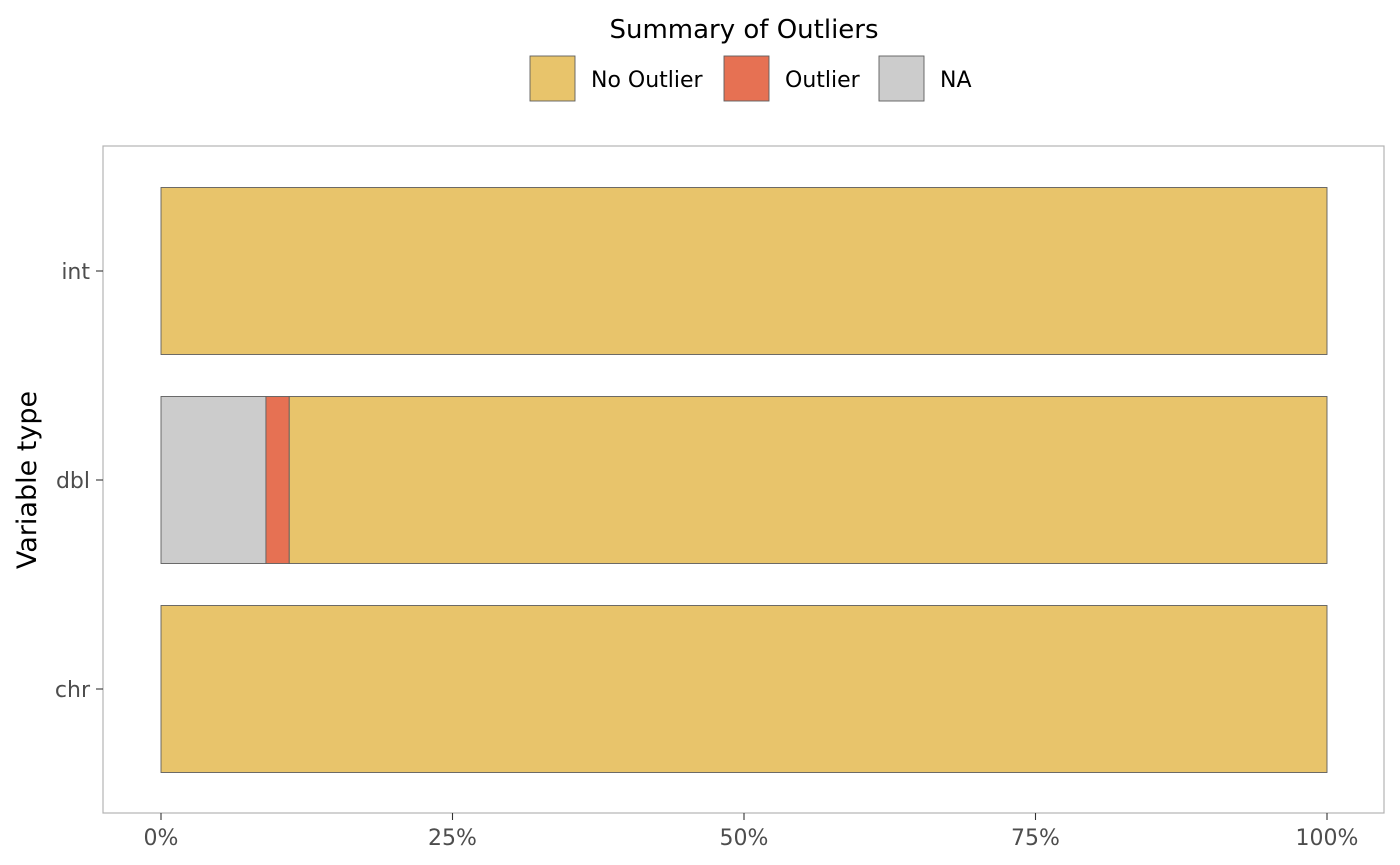 The height and width of the screenshot is (865, 1400). What do you see at coordinates (452, 838) in the screenshot?
I see `x-tick-label-25: 25%` at bounding box center [452, 838].